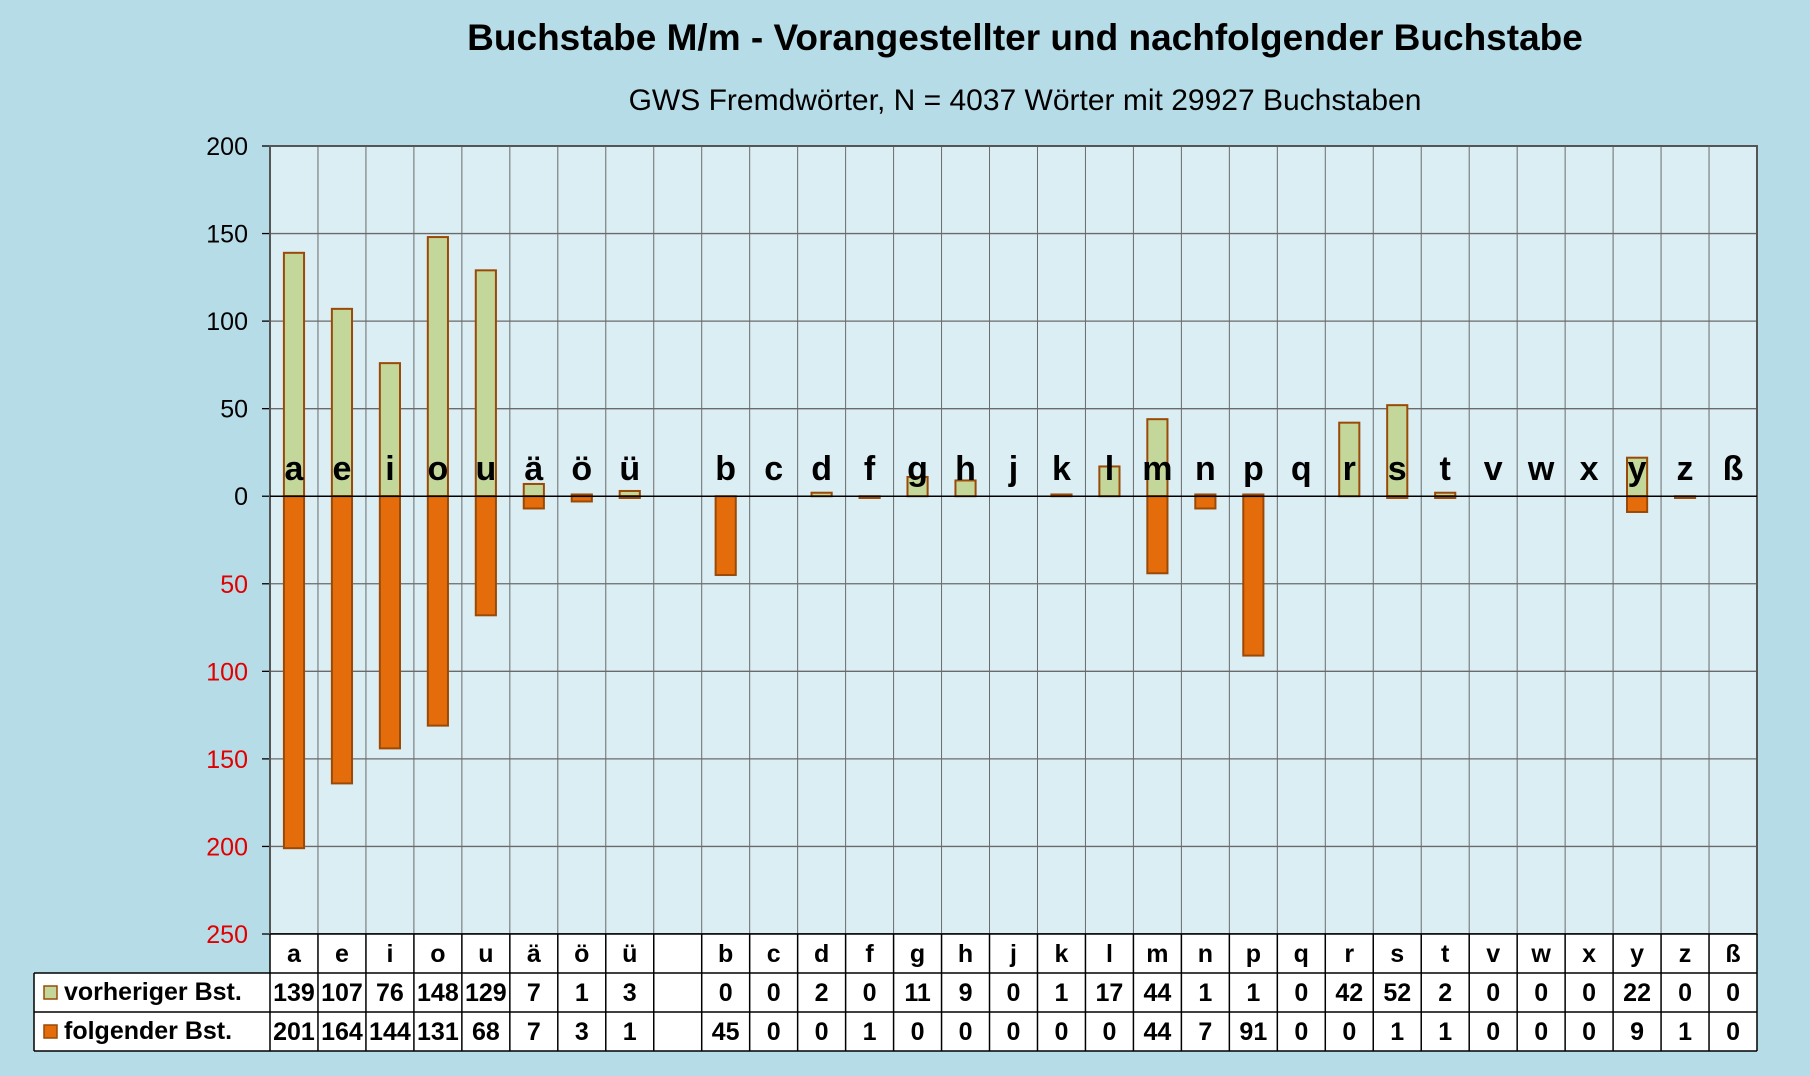 Image resolution: width=1810 pixels, height=1076 pixels. Describe the element at coordinates (725, 469) in the screenshot. I see `category-label-plot: b` at that location.